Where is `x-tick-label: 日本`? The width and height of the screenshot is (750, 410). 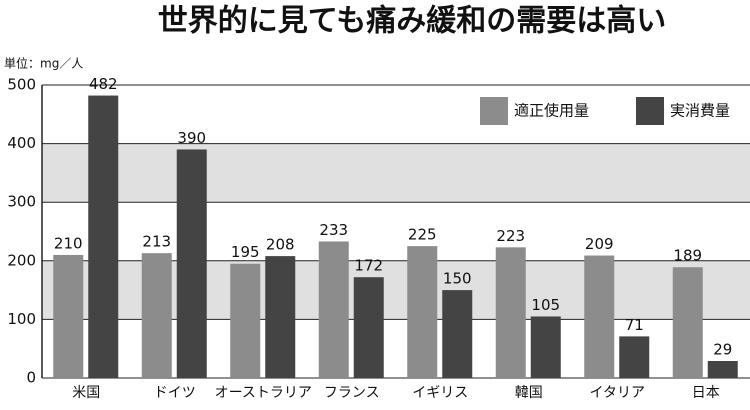
x-tick-label: 日本 is located at coordinates (706, 393).